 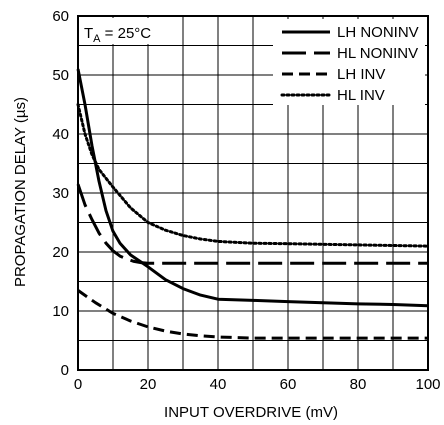 I want to click on y-tick-label: 0, so click(x=65, y=370).